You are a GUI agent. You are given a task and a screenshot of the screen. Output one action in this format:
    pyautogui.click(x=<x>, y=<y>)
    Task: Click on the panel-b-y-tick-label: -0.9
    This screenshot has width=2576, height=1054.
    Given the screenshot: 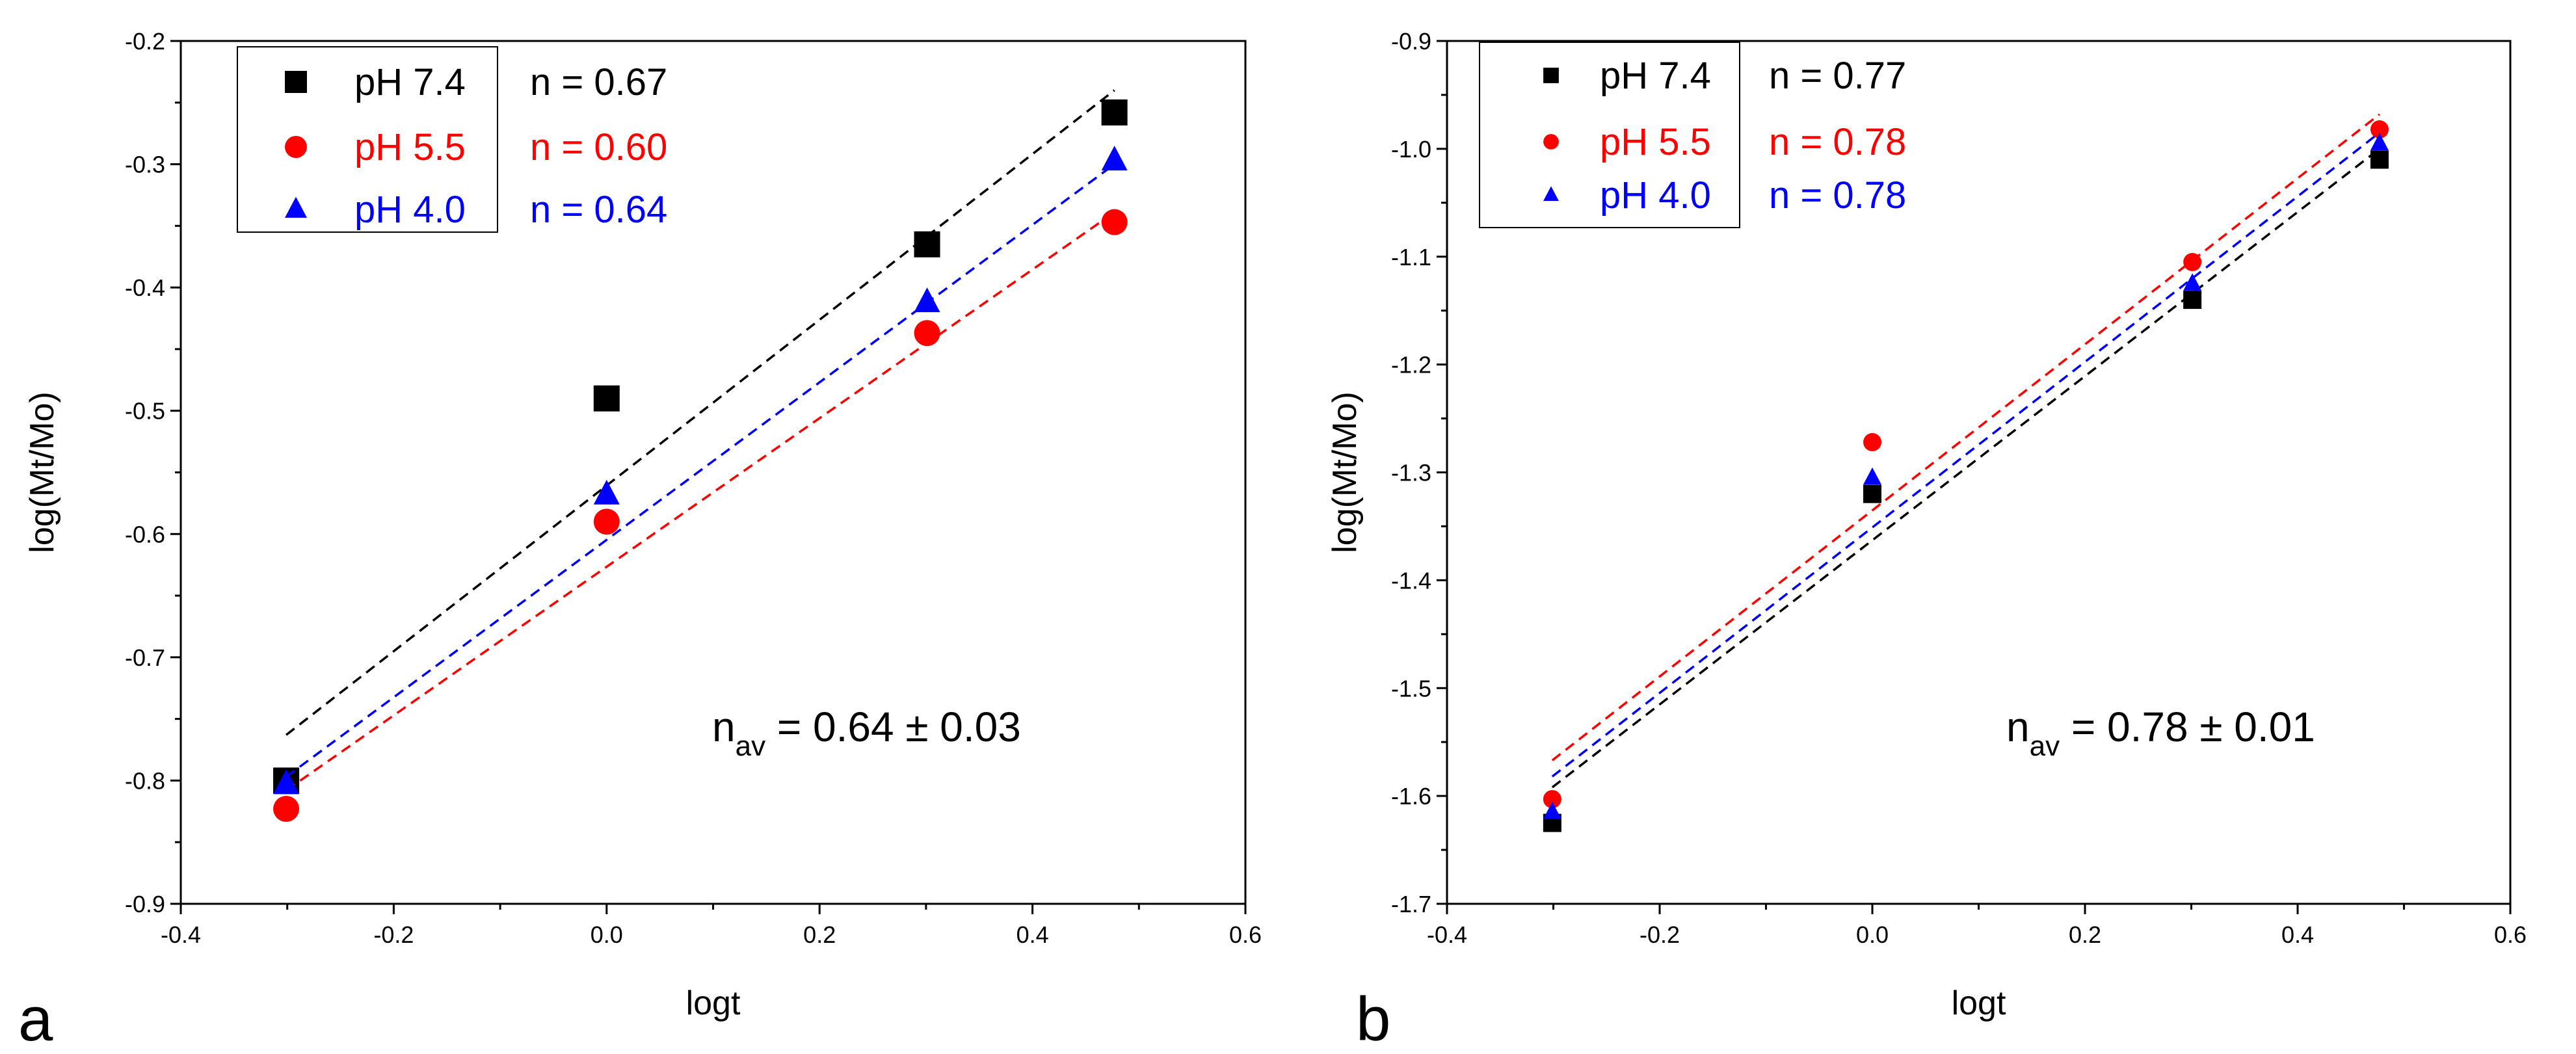 What is the action you would take?
    pyautogui.click(x=1411, y=41)
    